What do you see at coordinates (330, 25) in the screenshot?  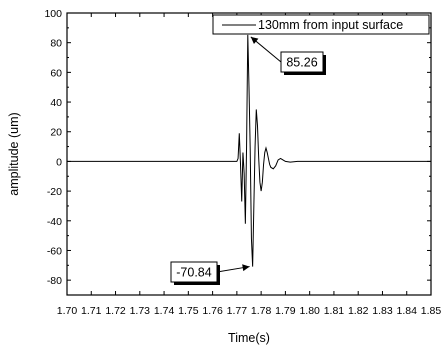 I see `legend-label: 130mm from input surface` at bounding box center [330, 25].